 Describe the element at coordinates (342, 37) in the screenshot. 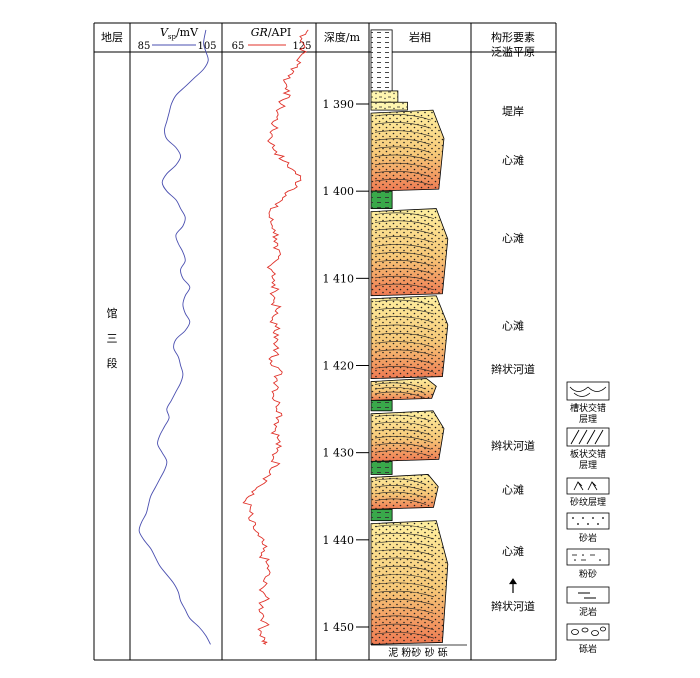

I see `header-depth: 深度/m` at that location.